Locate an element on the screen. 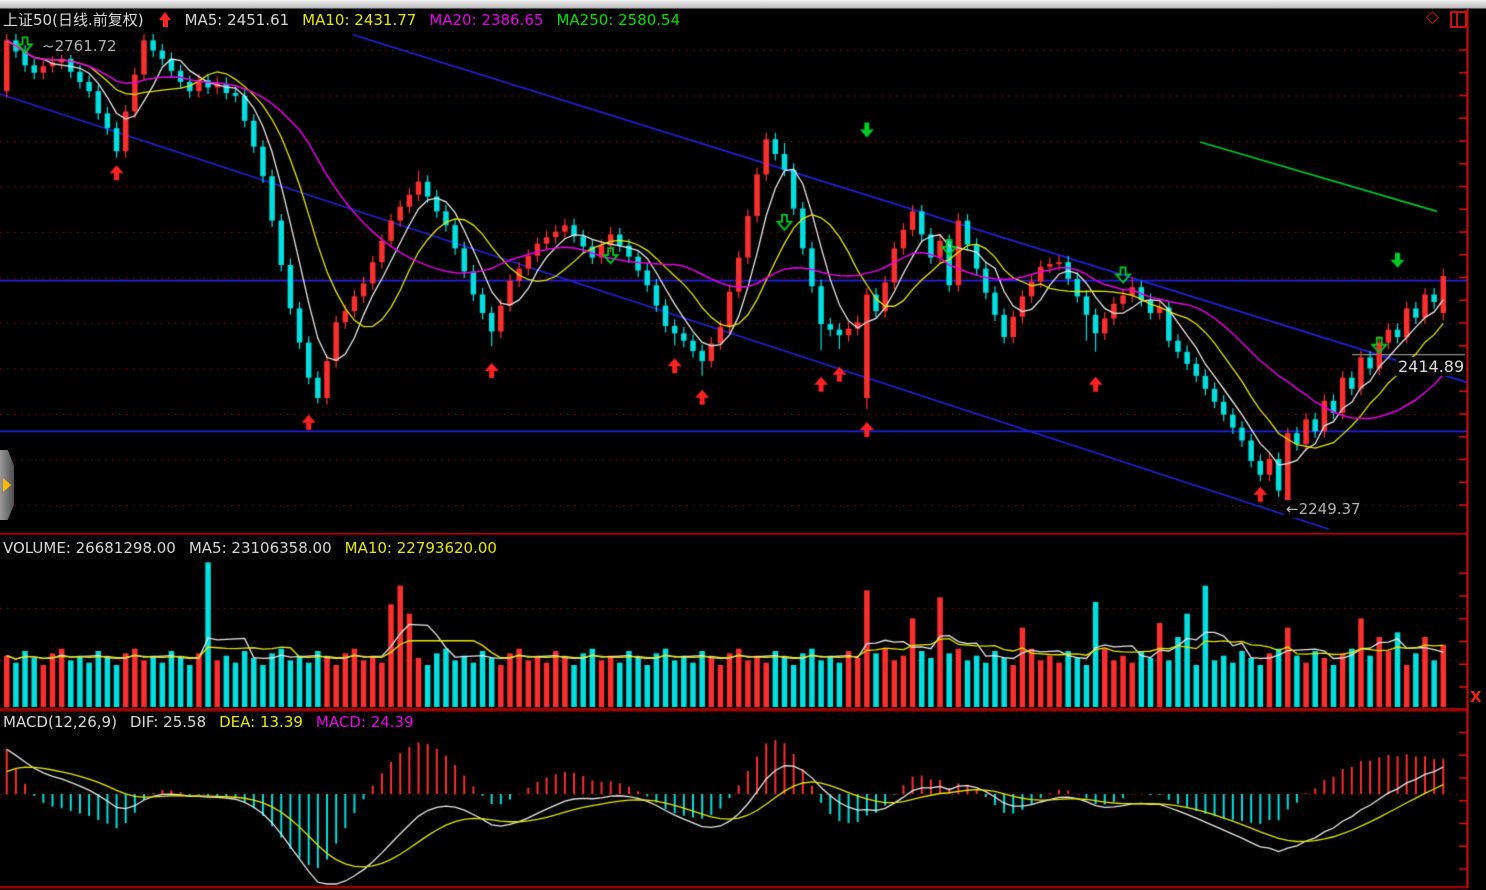 Image resolution: width=1486 pixels, height=890 pixels. left-panel-expand-handle is located at coordinates (7, 485).